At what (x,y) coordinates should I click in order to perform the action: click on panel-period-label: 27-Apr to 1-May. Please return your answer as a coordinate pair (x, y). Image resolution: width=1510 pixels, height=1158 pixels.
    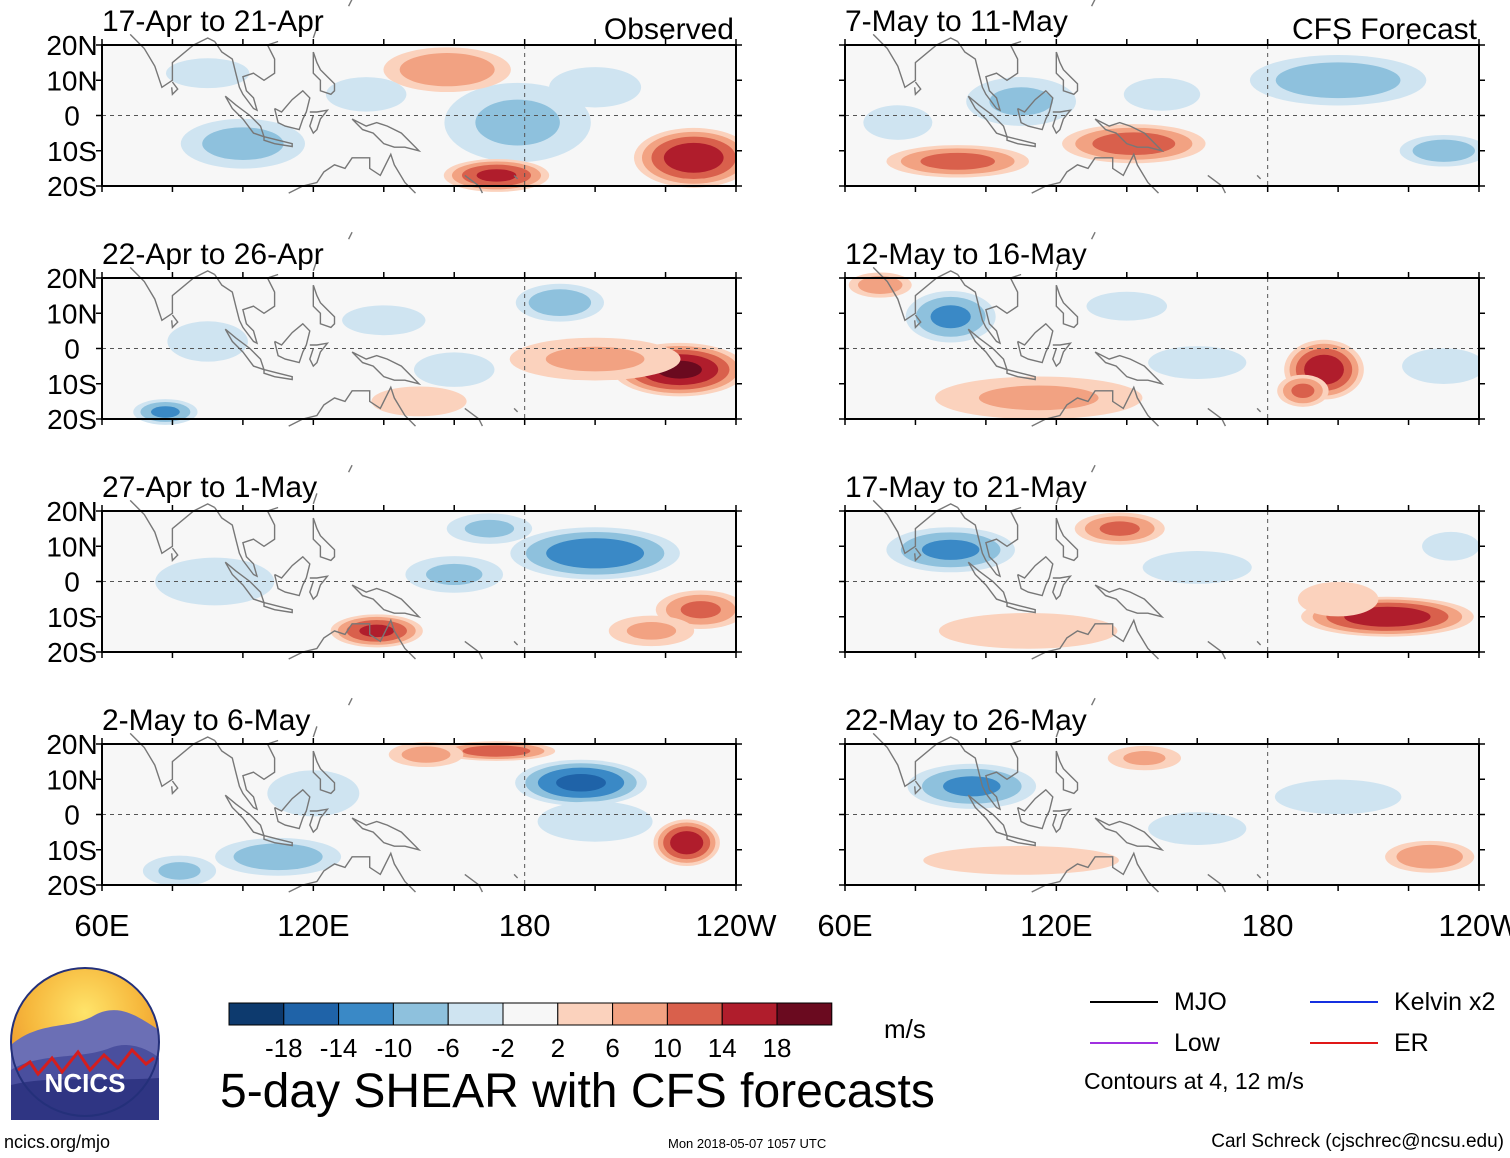
    Looking at the image, I should click on (209, 487).